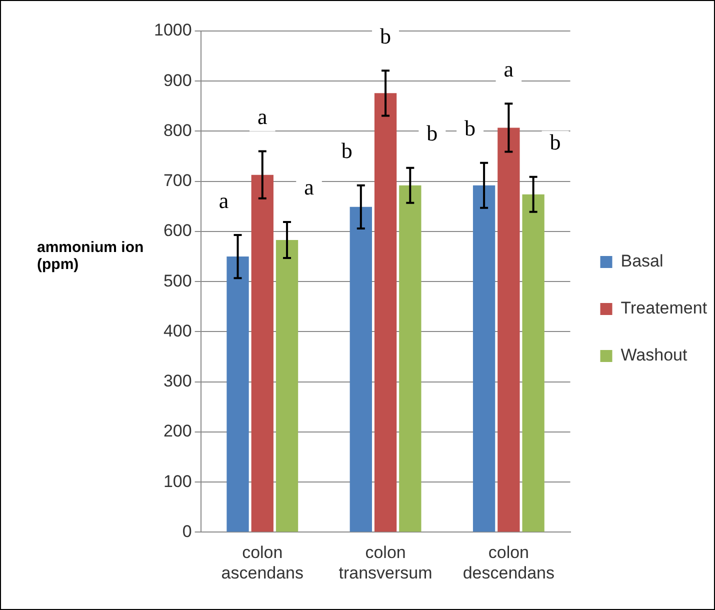  What do you see at coordinates (91, 256) in the screenshot?
I see `y-axis-title: ammonium ion (ppm)` at bounding box center [91, 256].